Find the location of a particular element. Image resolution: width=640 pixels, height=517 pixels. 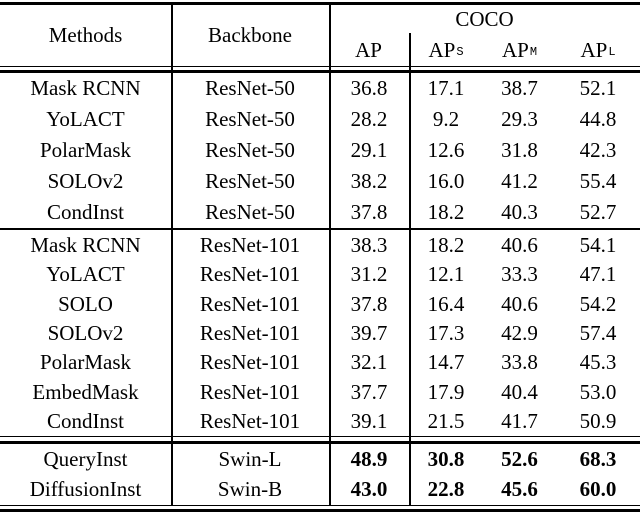

method-cell: DiffusionInst is located at coordinates (85, 489).